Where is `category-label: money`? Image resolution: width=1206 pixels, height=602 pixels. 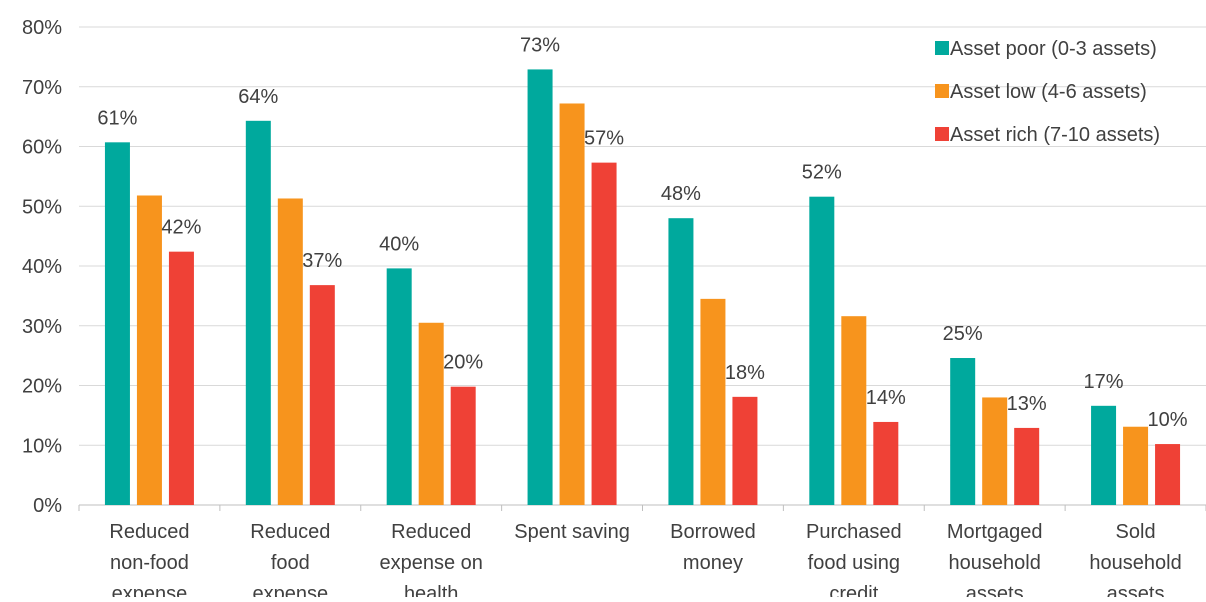
category-label: money is located at coordinates (713, 563).